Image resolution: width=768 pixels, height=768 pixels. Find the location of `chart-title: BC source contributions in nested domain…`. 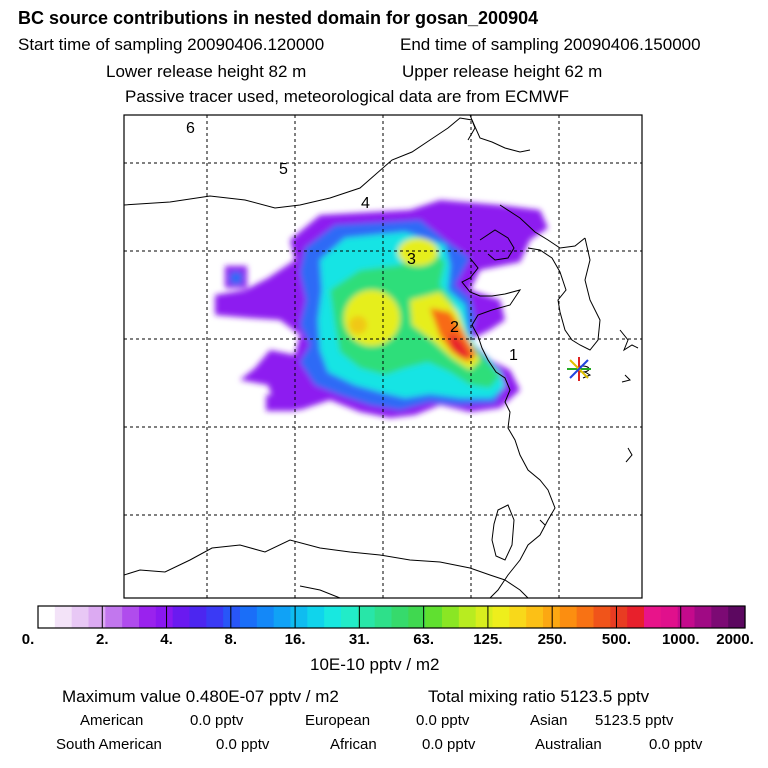

chart-title: BC source contributions in nested domain… is located at coordinates (278, 18).